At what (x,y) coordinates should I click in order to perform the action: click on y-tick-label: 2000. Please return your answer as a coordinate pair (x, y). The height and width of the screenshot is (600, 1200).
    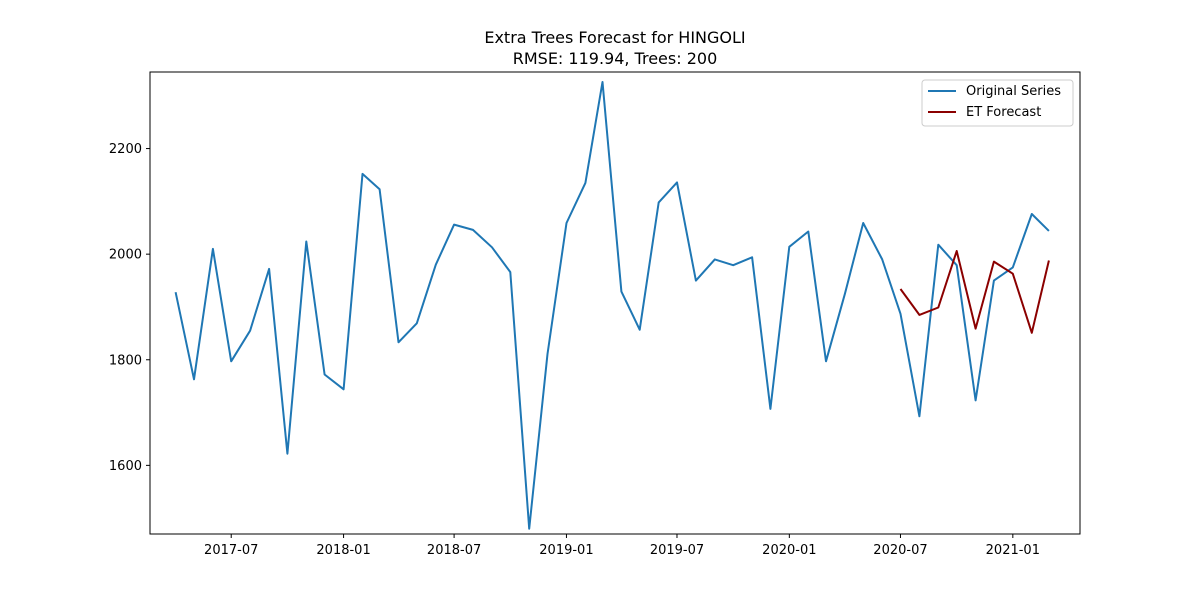
    Looking at the image, I should click on (125, 255).